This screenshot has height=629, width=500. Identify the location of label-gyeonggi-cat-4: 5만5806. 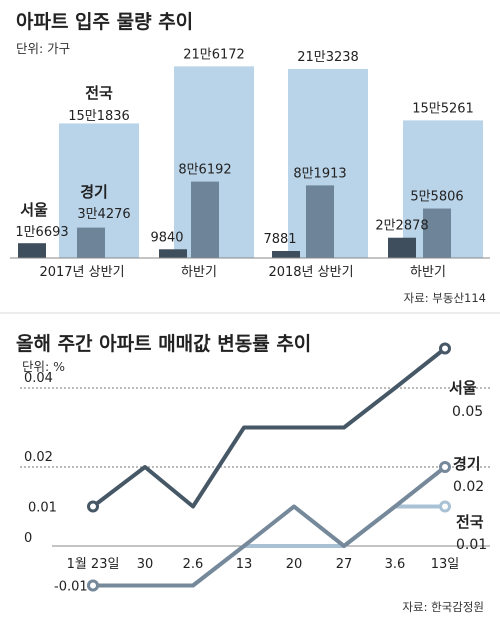
(436, 197).